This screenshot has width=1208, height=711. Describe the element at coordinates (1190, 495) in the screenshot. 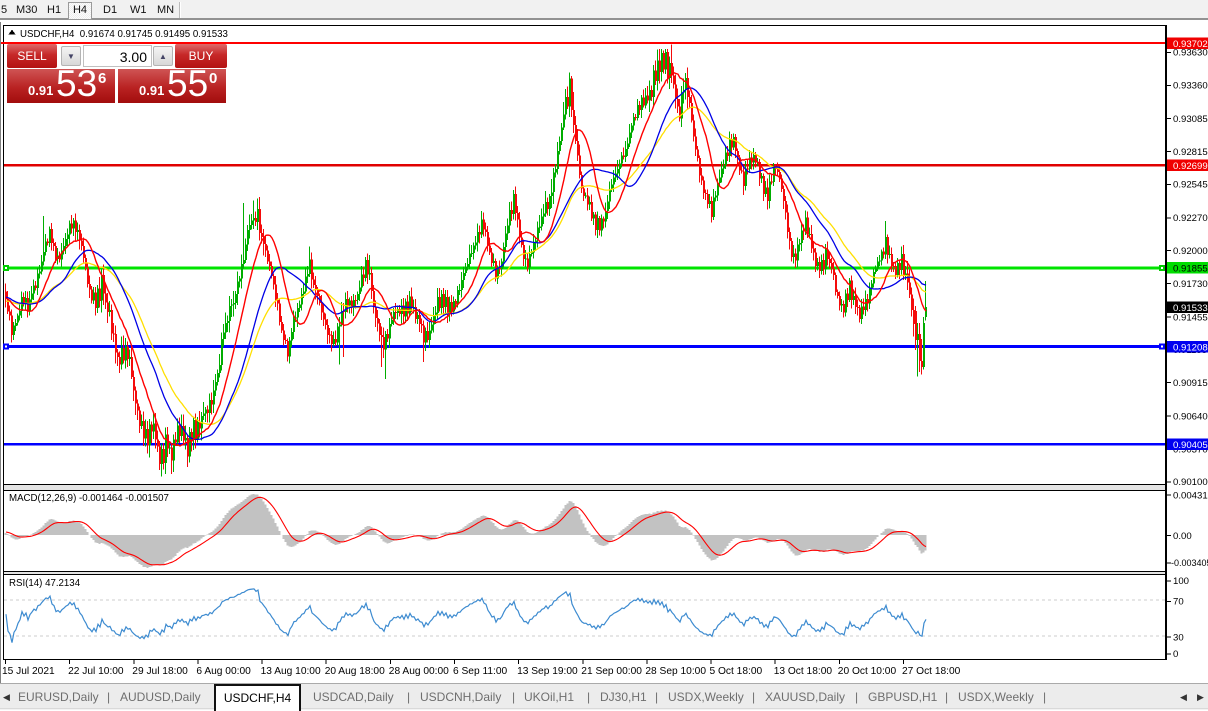

I see `svg-text: 0.00431` at that location.